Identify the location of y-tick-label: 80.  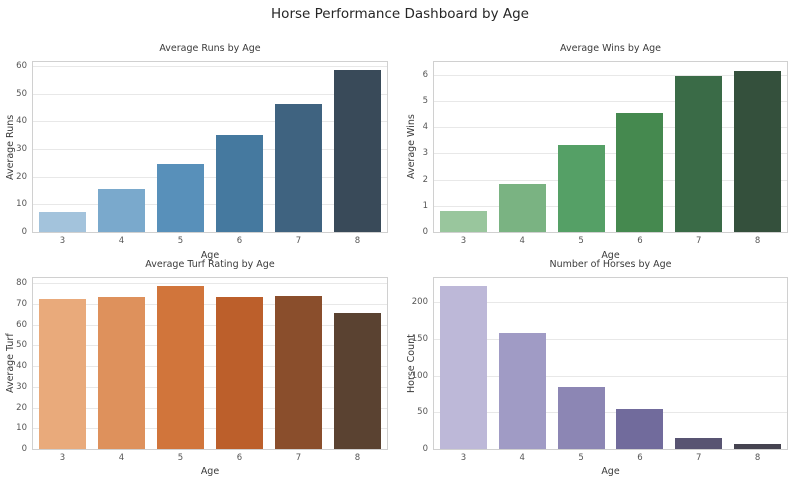
(21, 283).